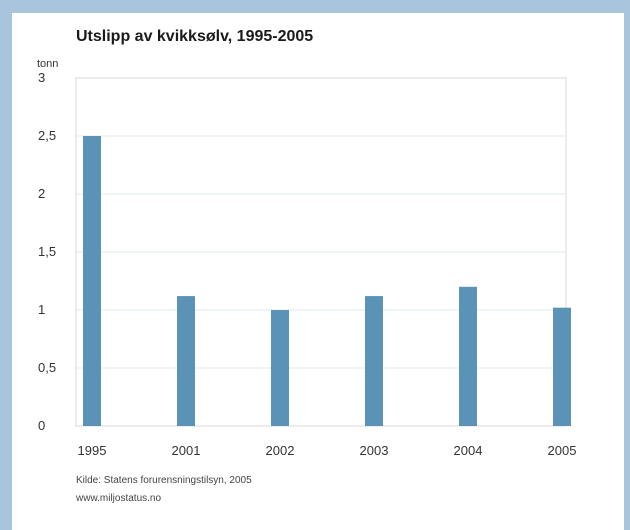 This screenshot has width=630, height=530. I want to click on y-tick-labels: 0 0,5 1 1,5 2 2,5 3, so click(47, 251).